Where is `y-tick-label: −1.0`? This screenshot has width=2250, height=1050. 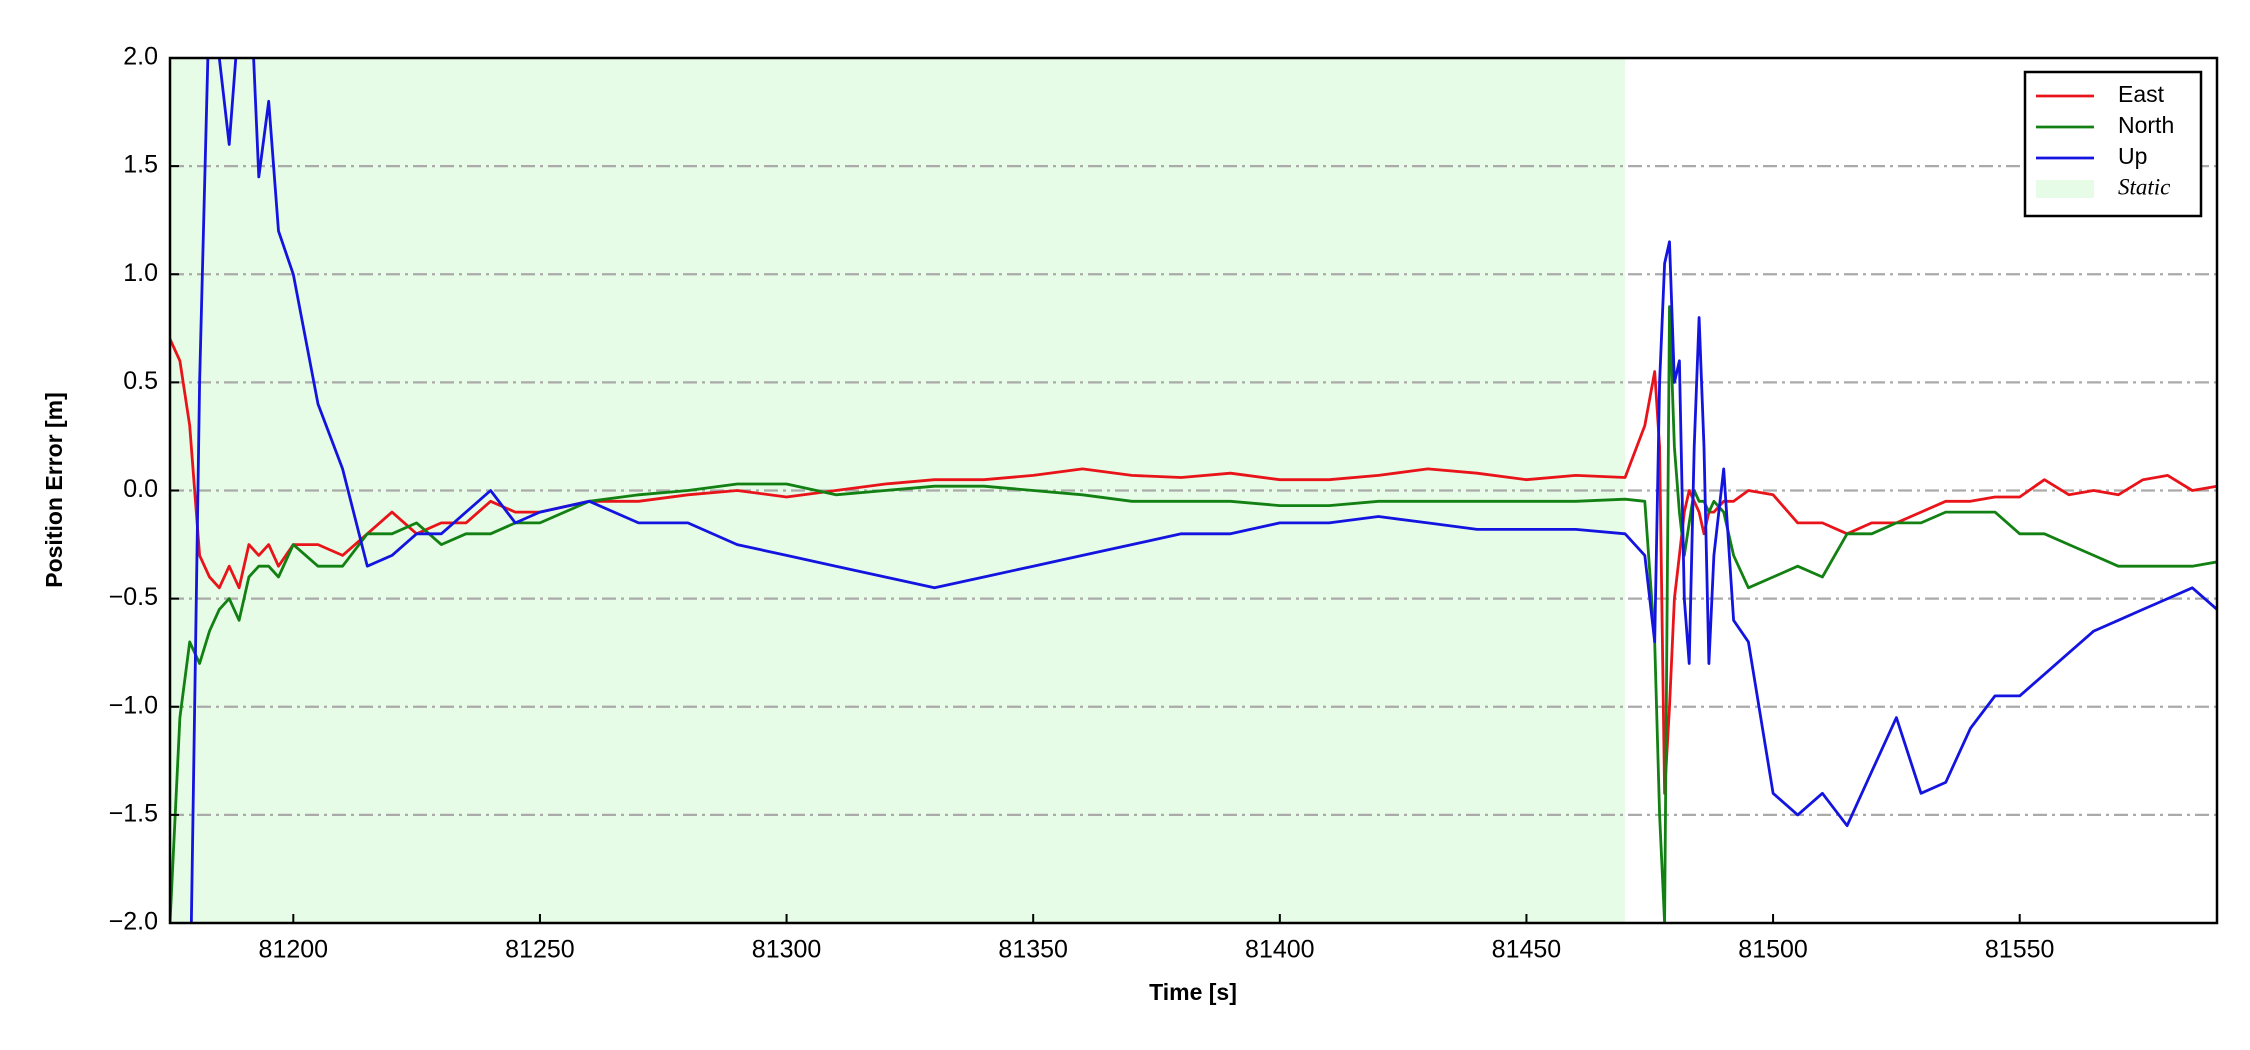 y-tick-label: −1.0 is located at coordinates (133, 705).